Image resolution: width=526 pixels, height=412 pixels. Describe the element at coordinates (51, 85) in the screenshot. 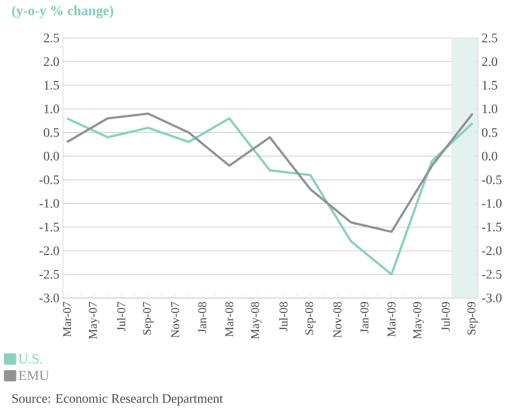

I see `y2-tick-label: 1.5` at that location.